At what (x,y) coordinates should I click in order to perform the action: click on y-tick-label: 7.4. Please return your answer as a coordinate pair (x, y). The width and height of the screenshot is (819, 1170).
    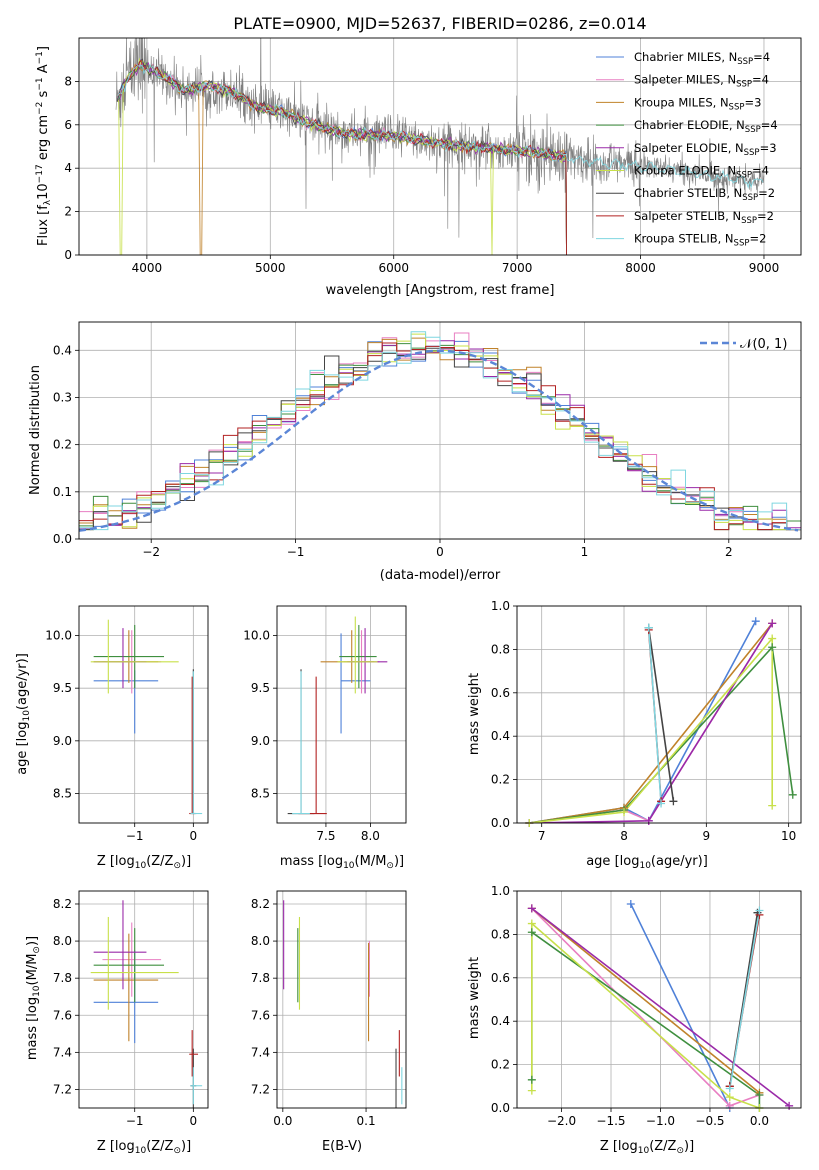
    Looking at the image, I should click on (260, 1052).